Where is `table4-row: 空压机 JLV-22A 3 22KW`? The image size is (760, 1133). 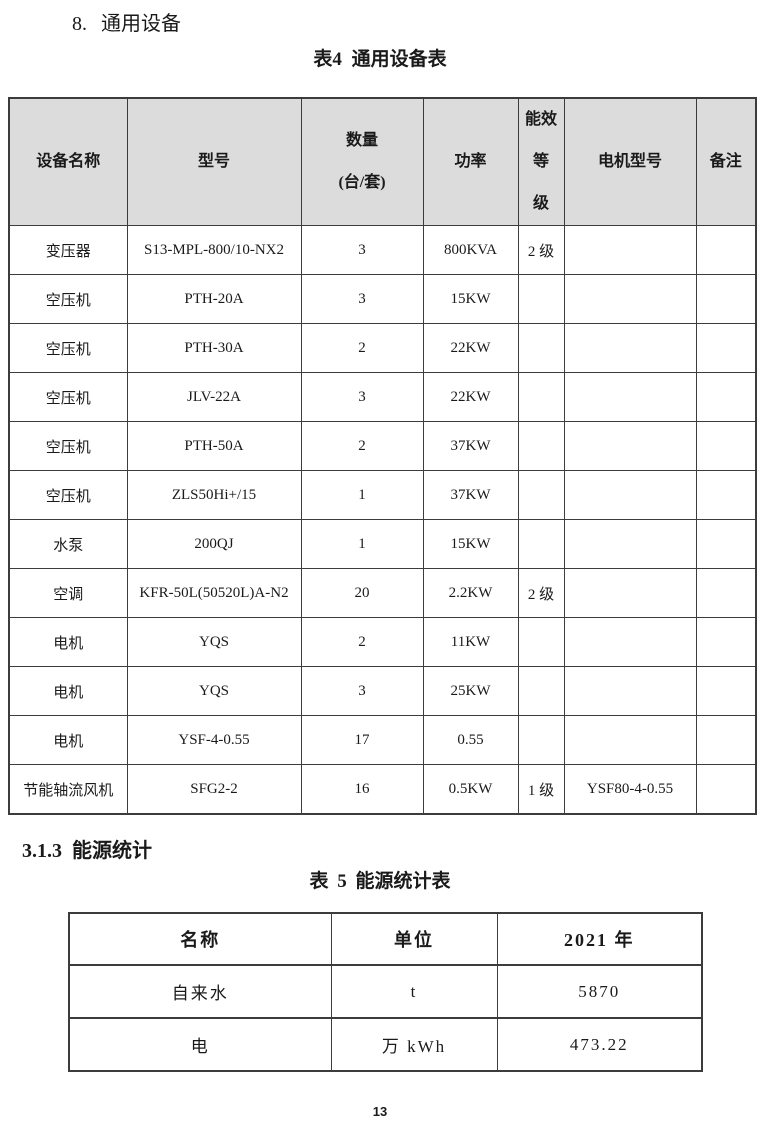 table4-row: 空压机 JLV-22A 3 22KW is located at coordinates (382, 397).